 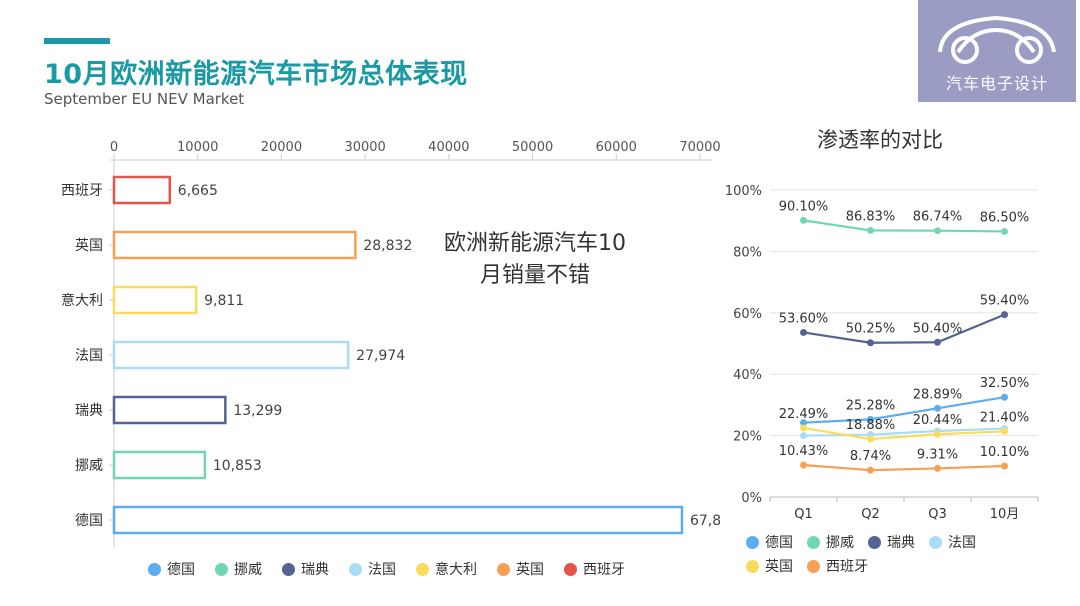 I want to click on chart-annotation: 欧洲新能源汽车10 月销量不错, so click(x=535, y=260).